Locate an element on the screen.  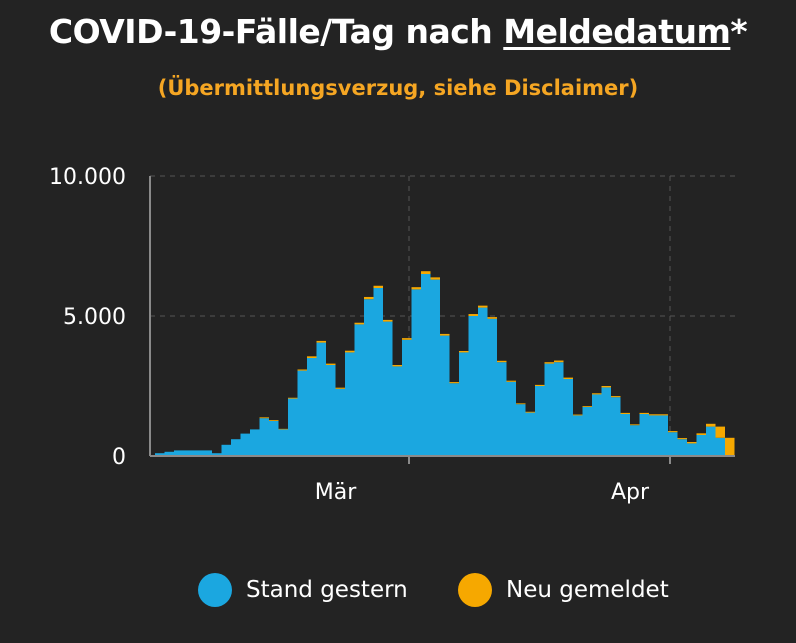
y-tick-label: 10.000 is located at coordinates (87, 177).